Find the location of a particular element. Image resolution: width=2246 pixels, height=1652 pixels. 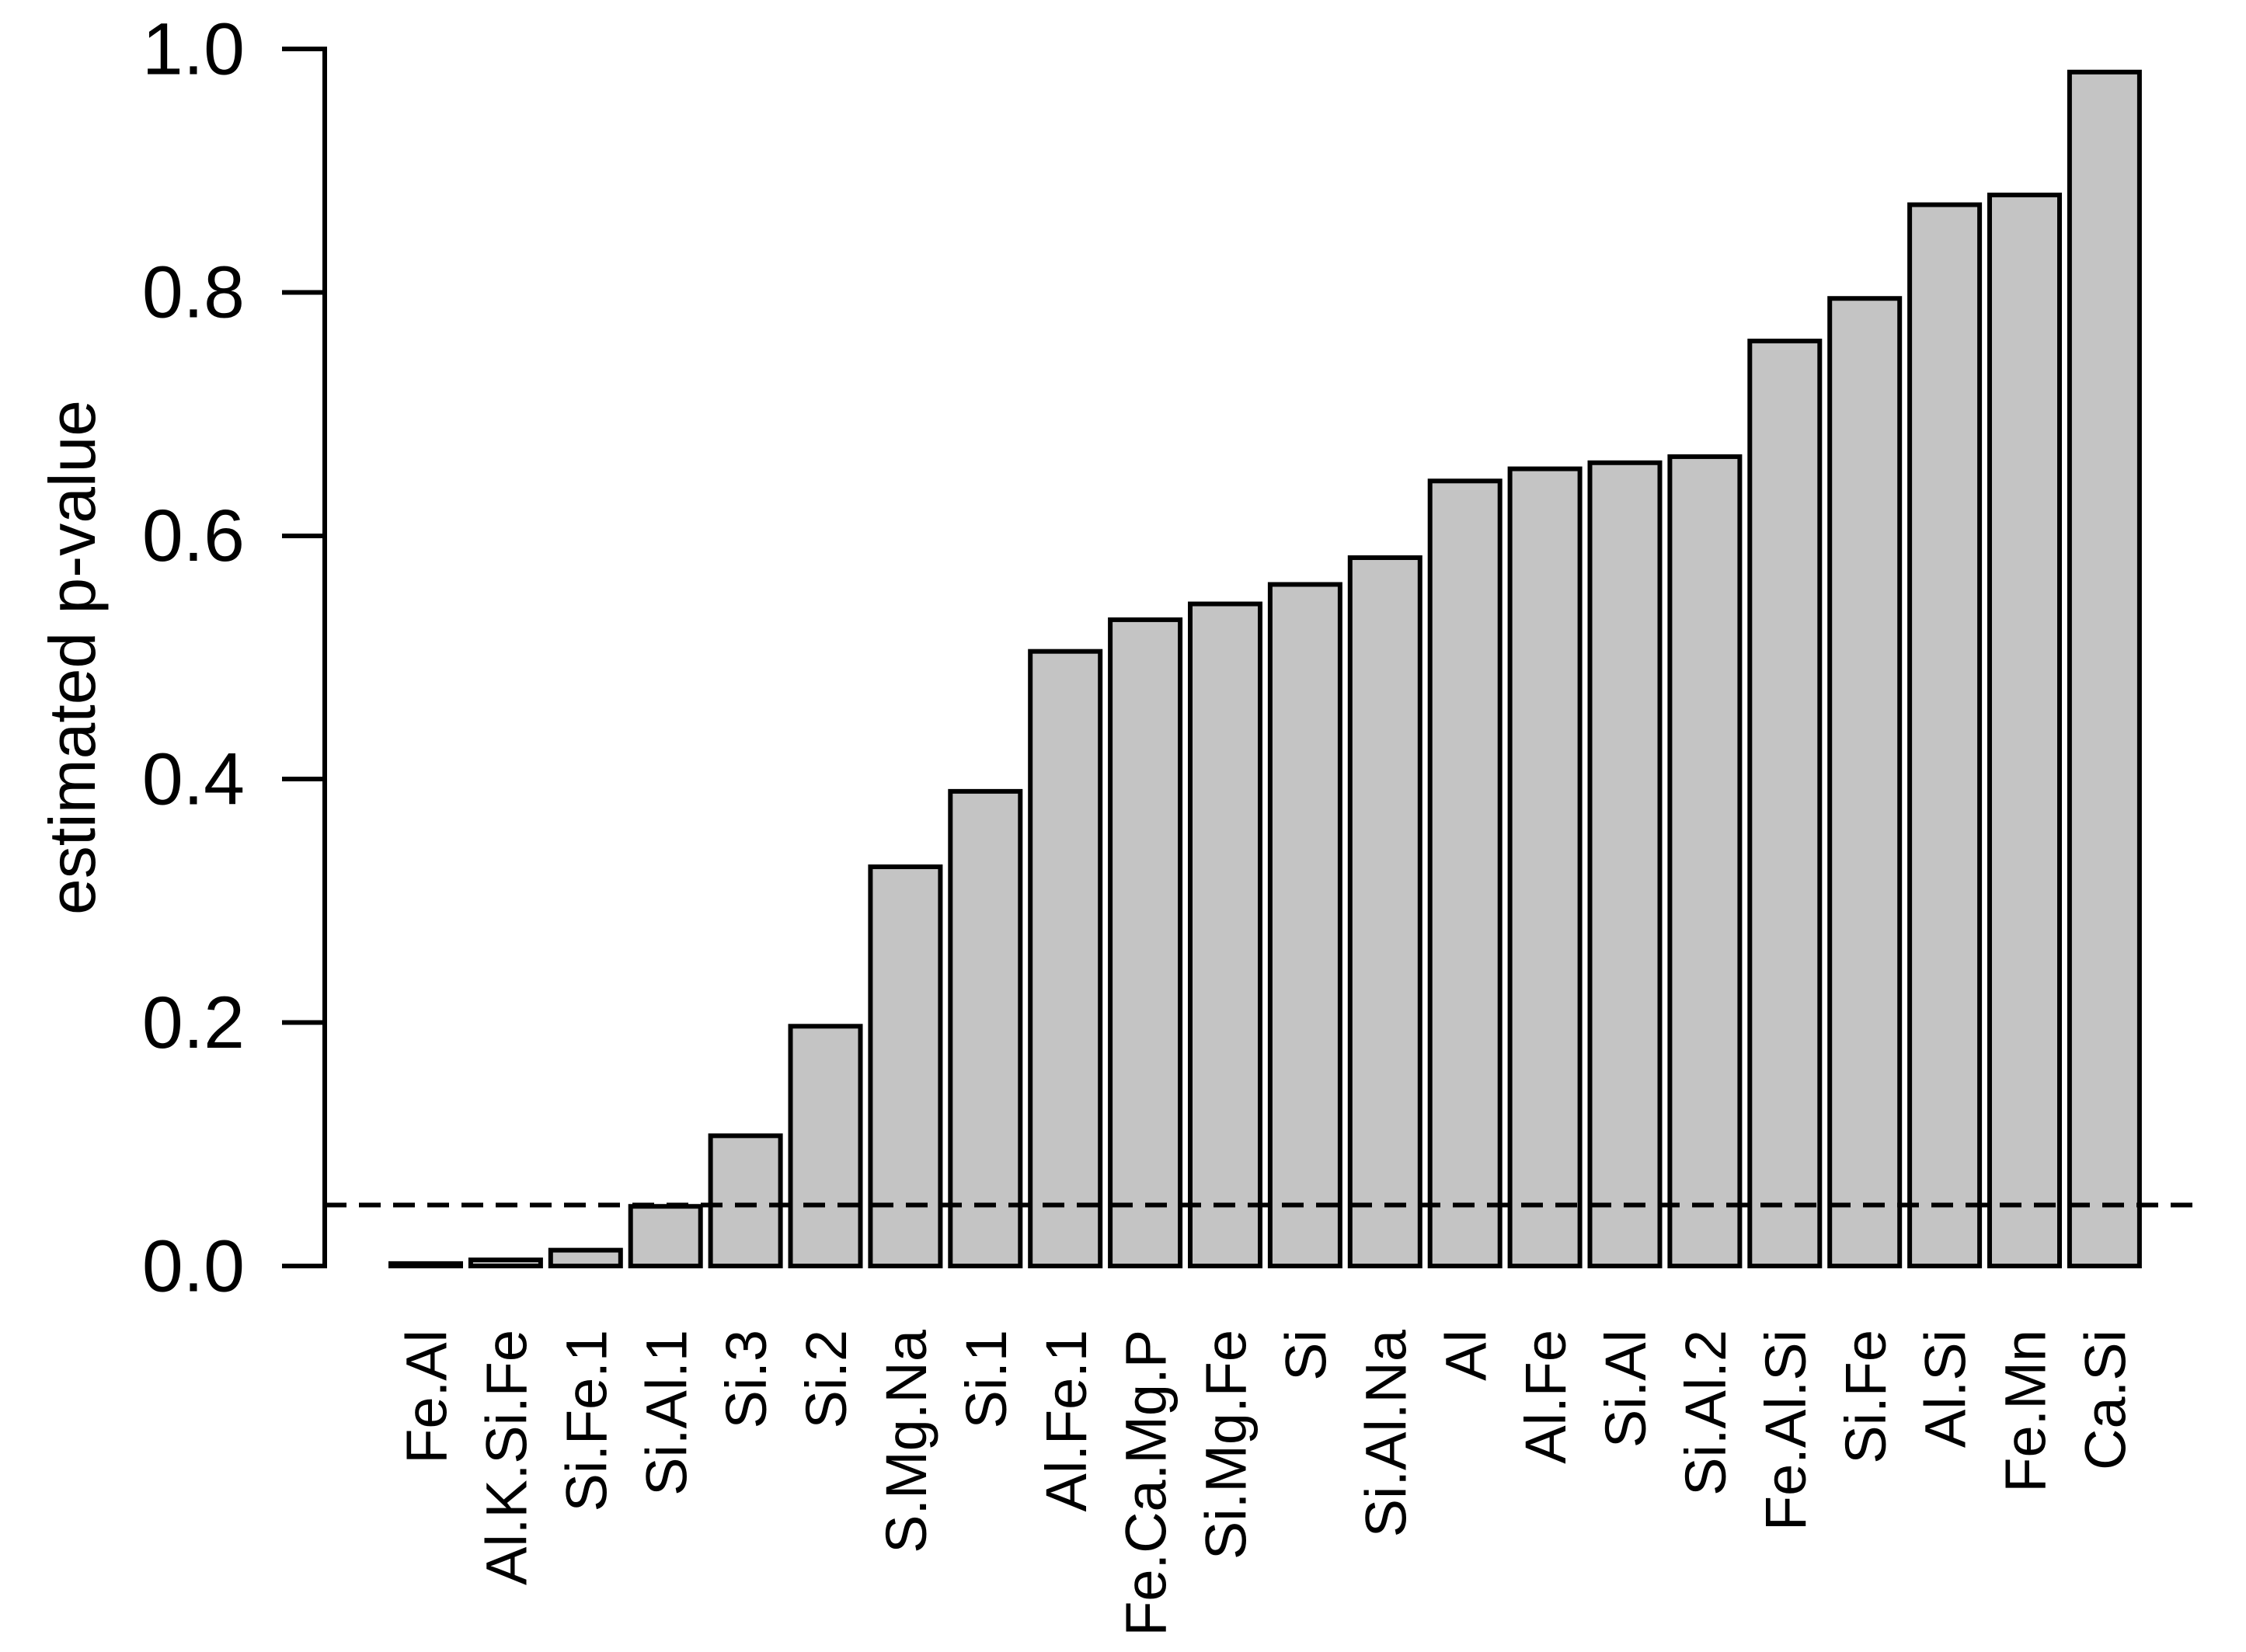

bar-Al.Fe is located at coordinates (1545, 867).